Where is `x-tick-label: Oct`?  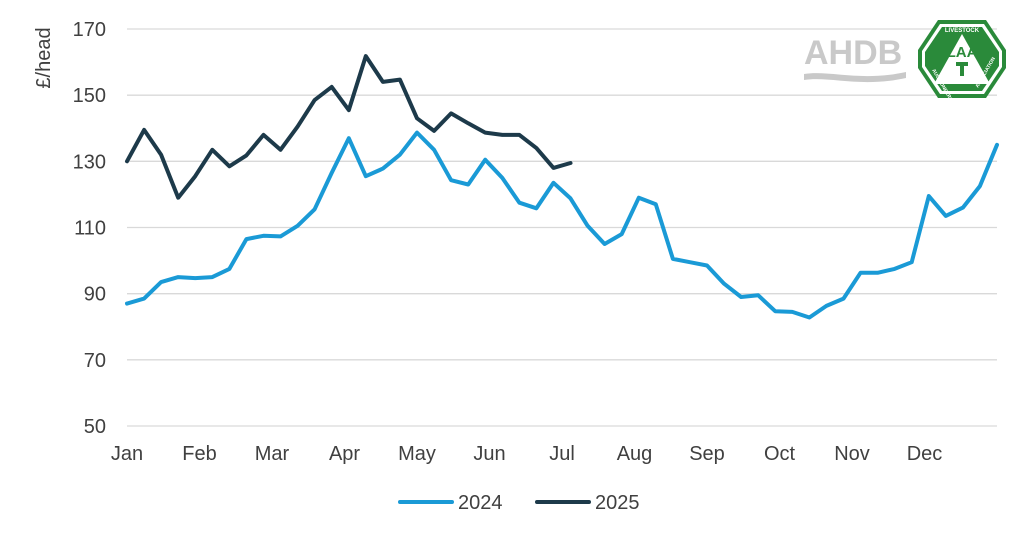 x-tick-label: Oct is located at coordinates (780, 454).